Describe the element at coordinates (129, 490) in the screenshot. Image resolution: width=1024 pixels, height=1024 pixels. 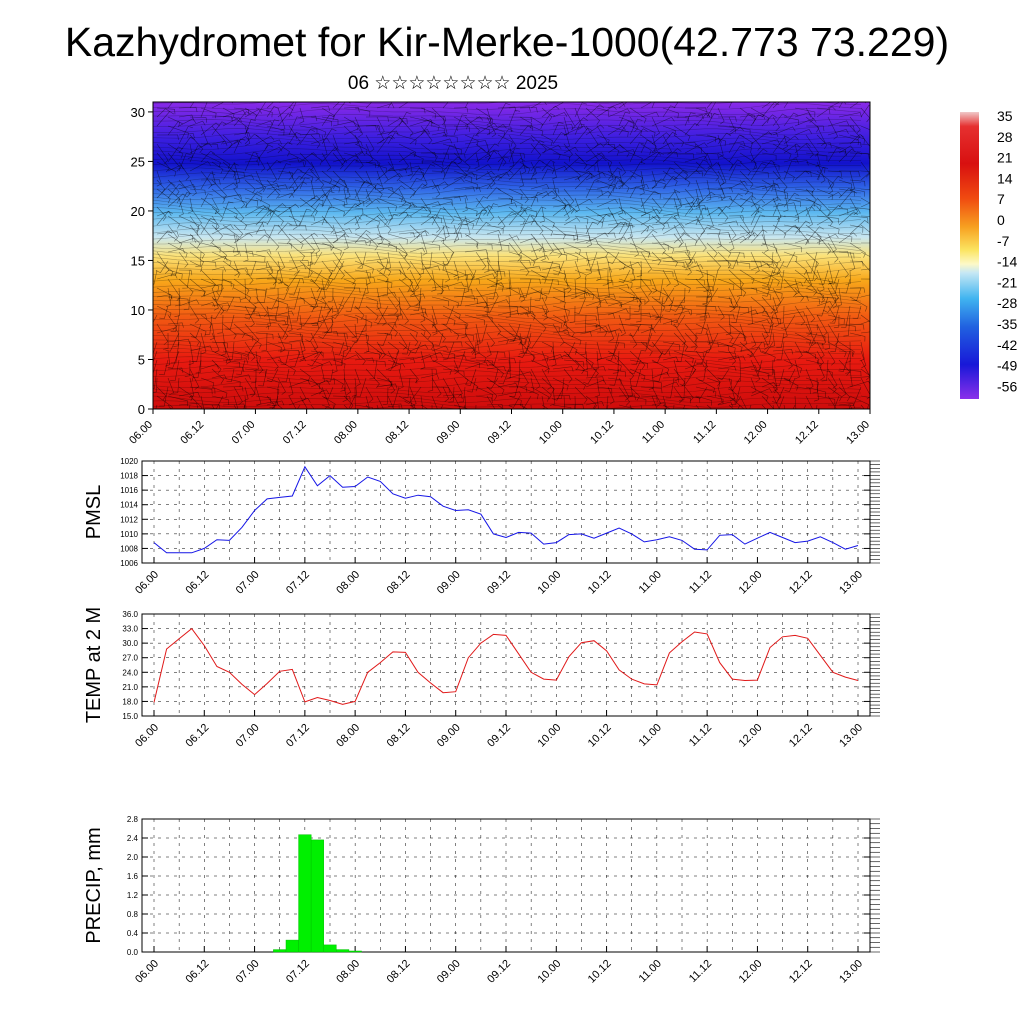
I see `pmsl-y-tick-label: 1016` at that location.